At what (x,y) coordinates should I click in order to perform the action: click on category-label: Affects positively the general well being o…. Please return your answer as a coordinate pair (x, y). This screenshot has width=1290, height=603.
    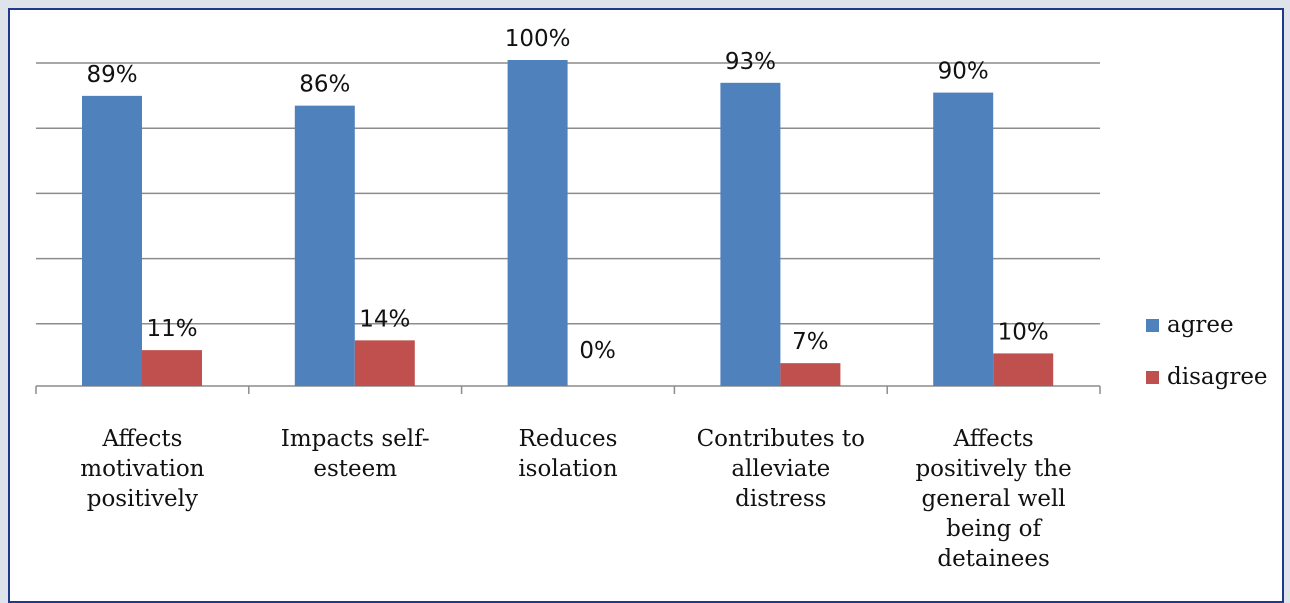
    Looking at the image, I should click on (994, 499).